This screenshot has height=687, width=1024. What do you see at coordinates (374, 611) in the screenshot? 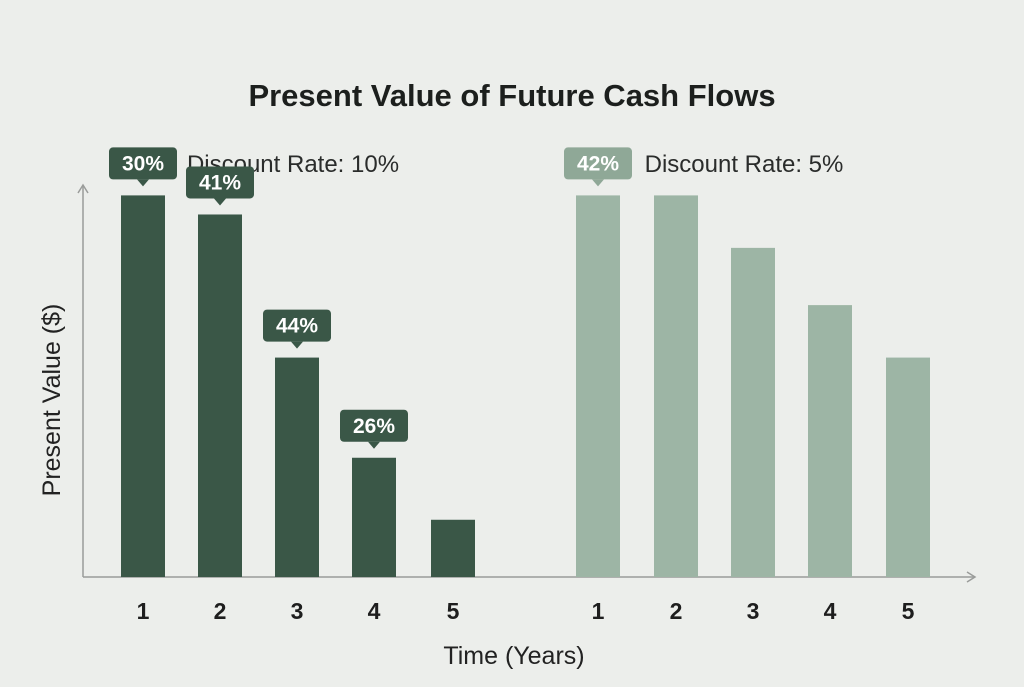
I see `x-tick-panel1-4: 4` at bounding box center [374, 611].